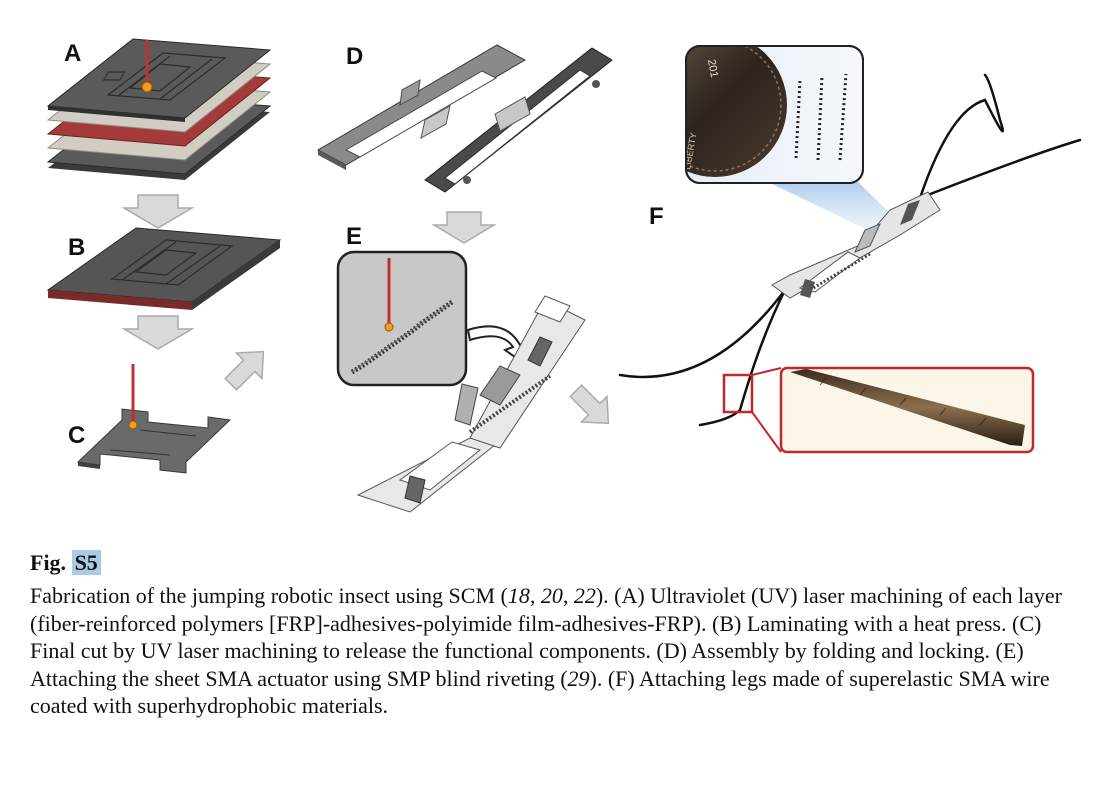 This screenshot has height=799, width=1104. I want to click on actuator-inset, so click(402, 318).